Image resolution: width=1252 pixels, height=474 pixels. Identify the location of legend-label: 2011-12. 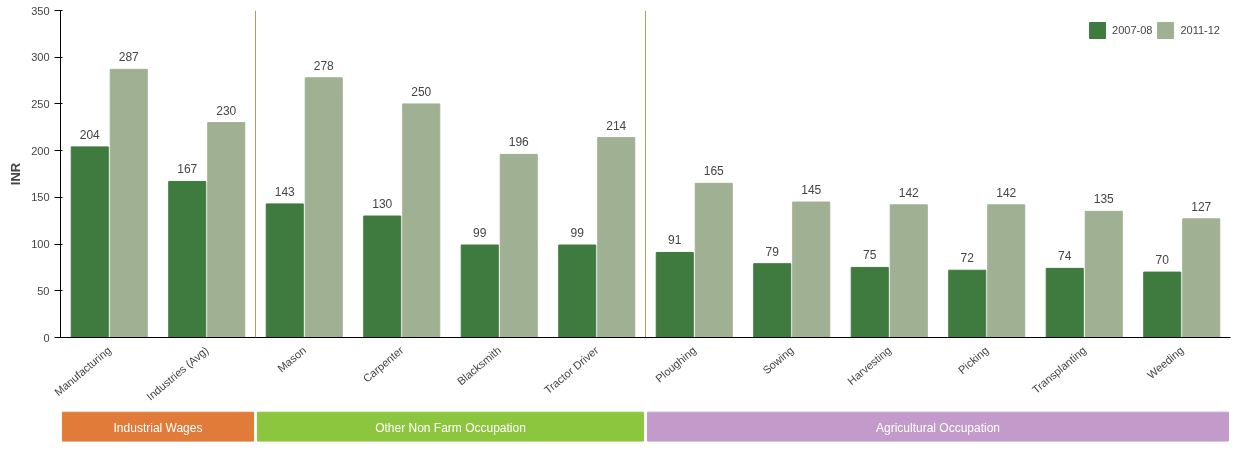
(1200, 30).